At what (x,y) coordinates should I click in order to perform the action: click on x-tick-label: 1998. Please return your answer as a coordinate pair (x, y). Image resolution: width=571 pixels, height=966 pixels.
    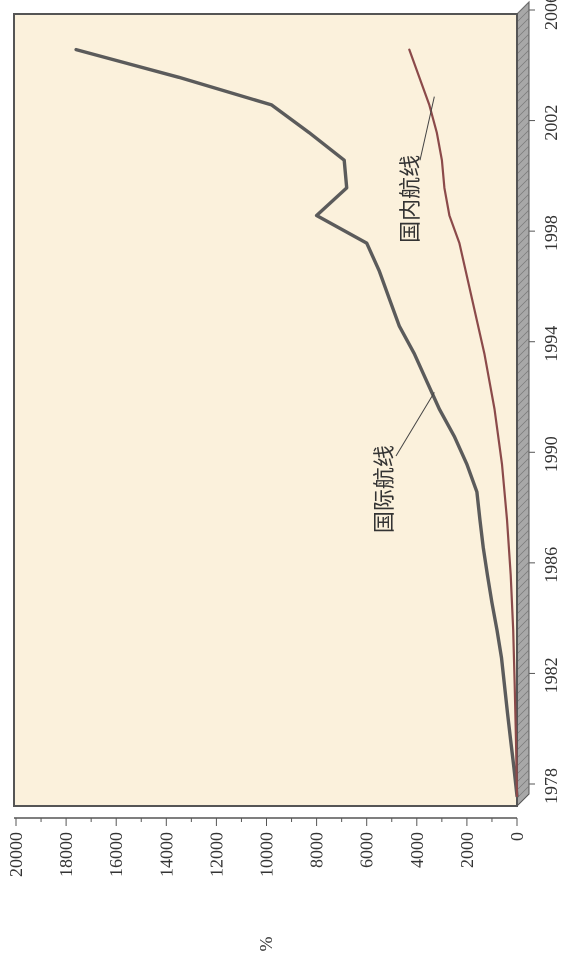
    Looking at the image, I should click on (551, 233).